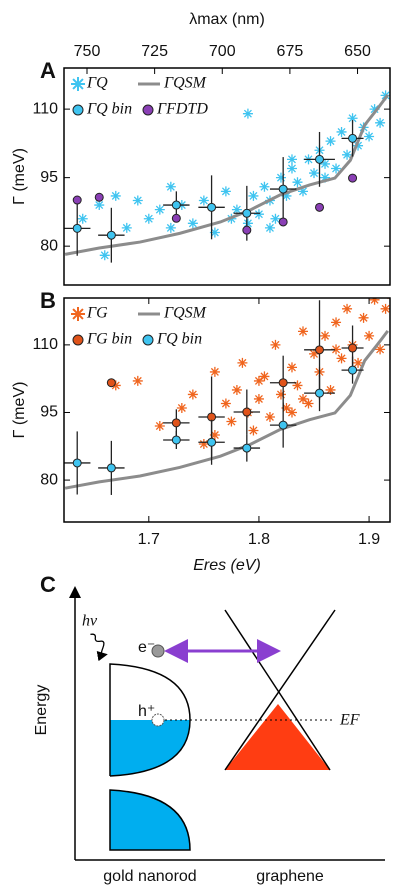 This screenshot has height=885, width=400. What do you see at coordinates (97, 83) in the screenshot?
I see `legend-label: ΓQ` at bounding box center [97, 83].